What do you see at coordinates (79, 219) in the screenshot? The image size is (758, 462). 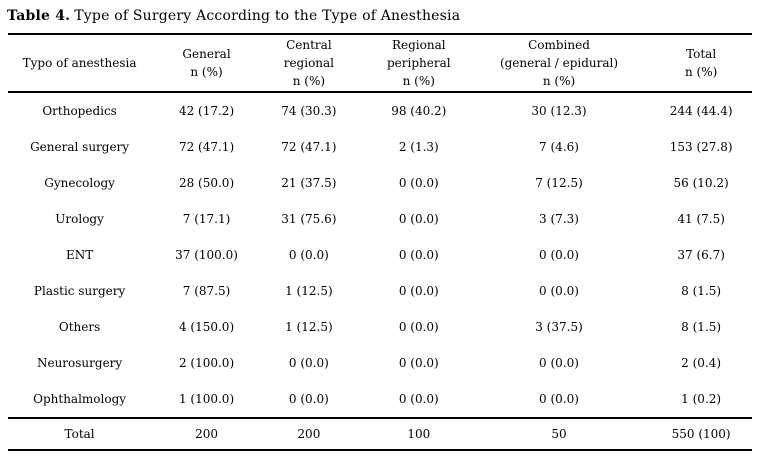 I see `row-label: Urology` at bounding box center [79, 219].